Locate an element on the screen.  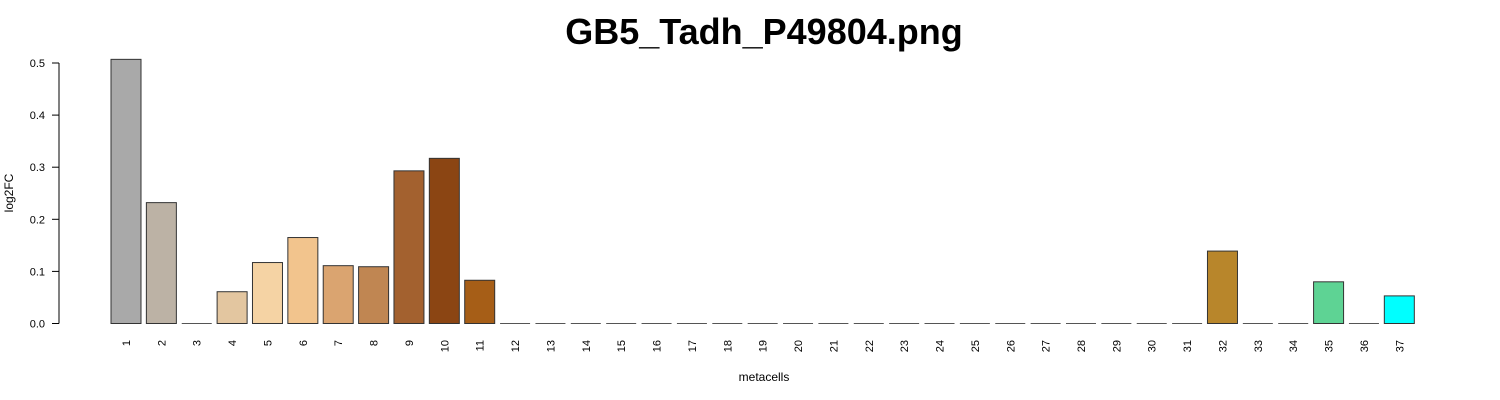
x-tick-label: 4 is located at coordinates (233, 343).